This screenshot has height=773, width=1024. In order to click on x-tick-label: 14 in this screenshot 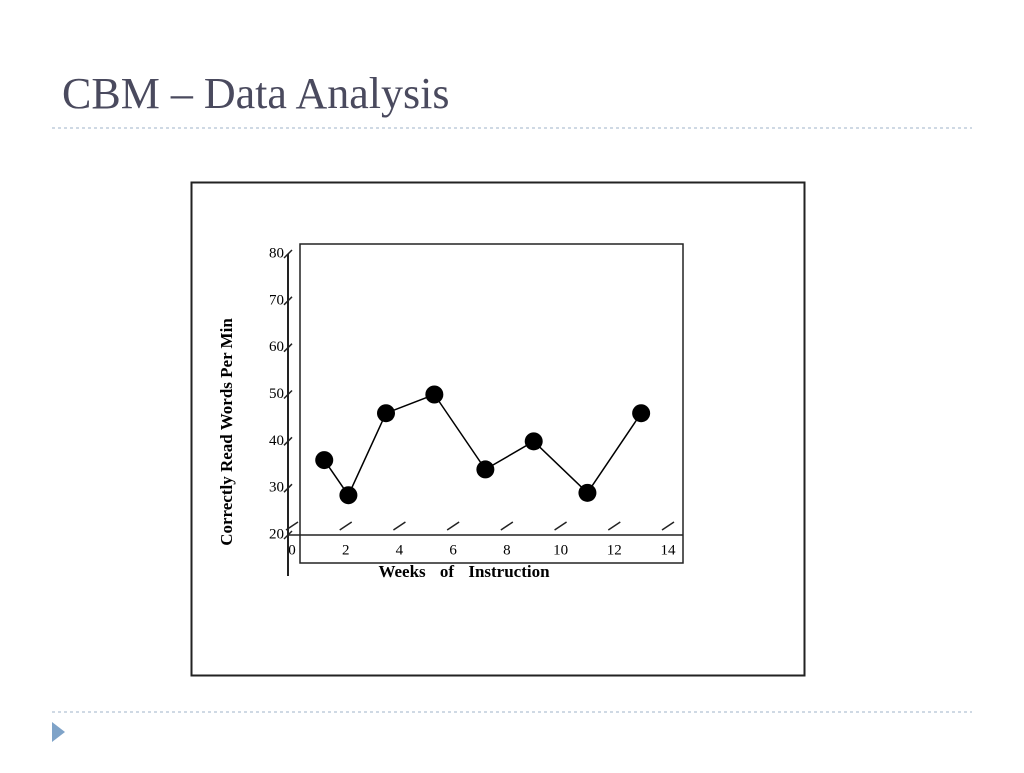, I will do `click(669, 550)`.